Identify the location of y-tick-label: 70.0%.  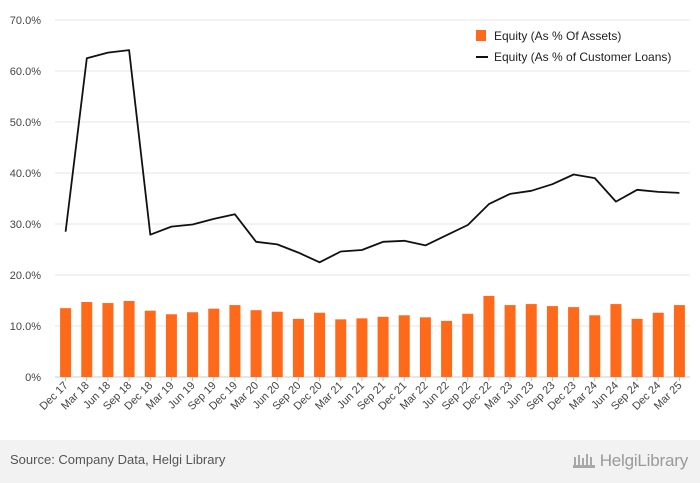
(25, 21).